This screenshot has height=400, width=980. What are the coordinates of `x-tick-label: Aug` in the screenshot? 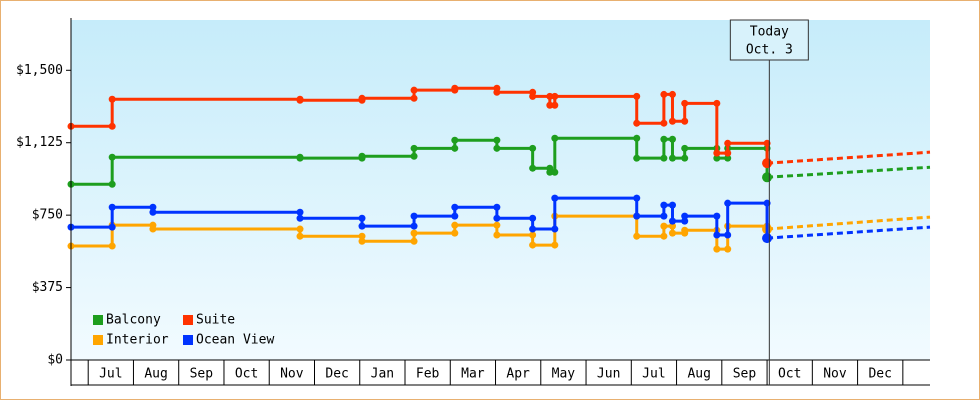 It's located at (155, 374).